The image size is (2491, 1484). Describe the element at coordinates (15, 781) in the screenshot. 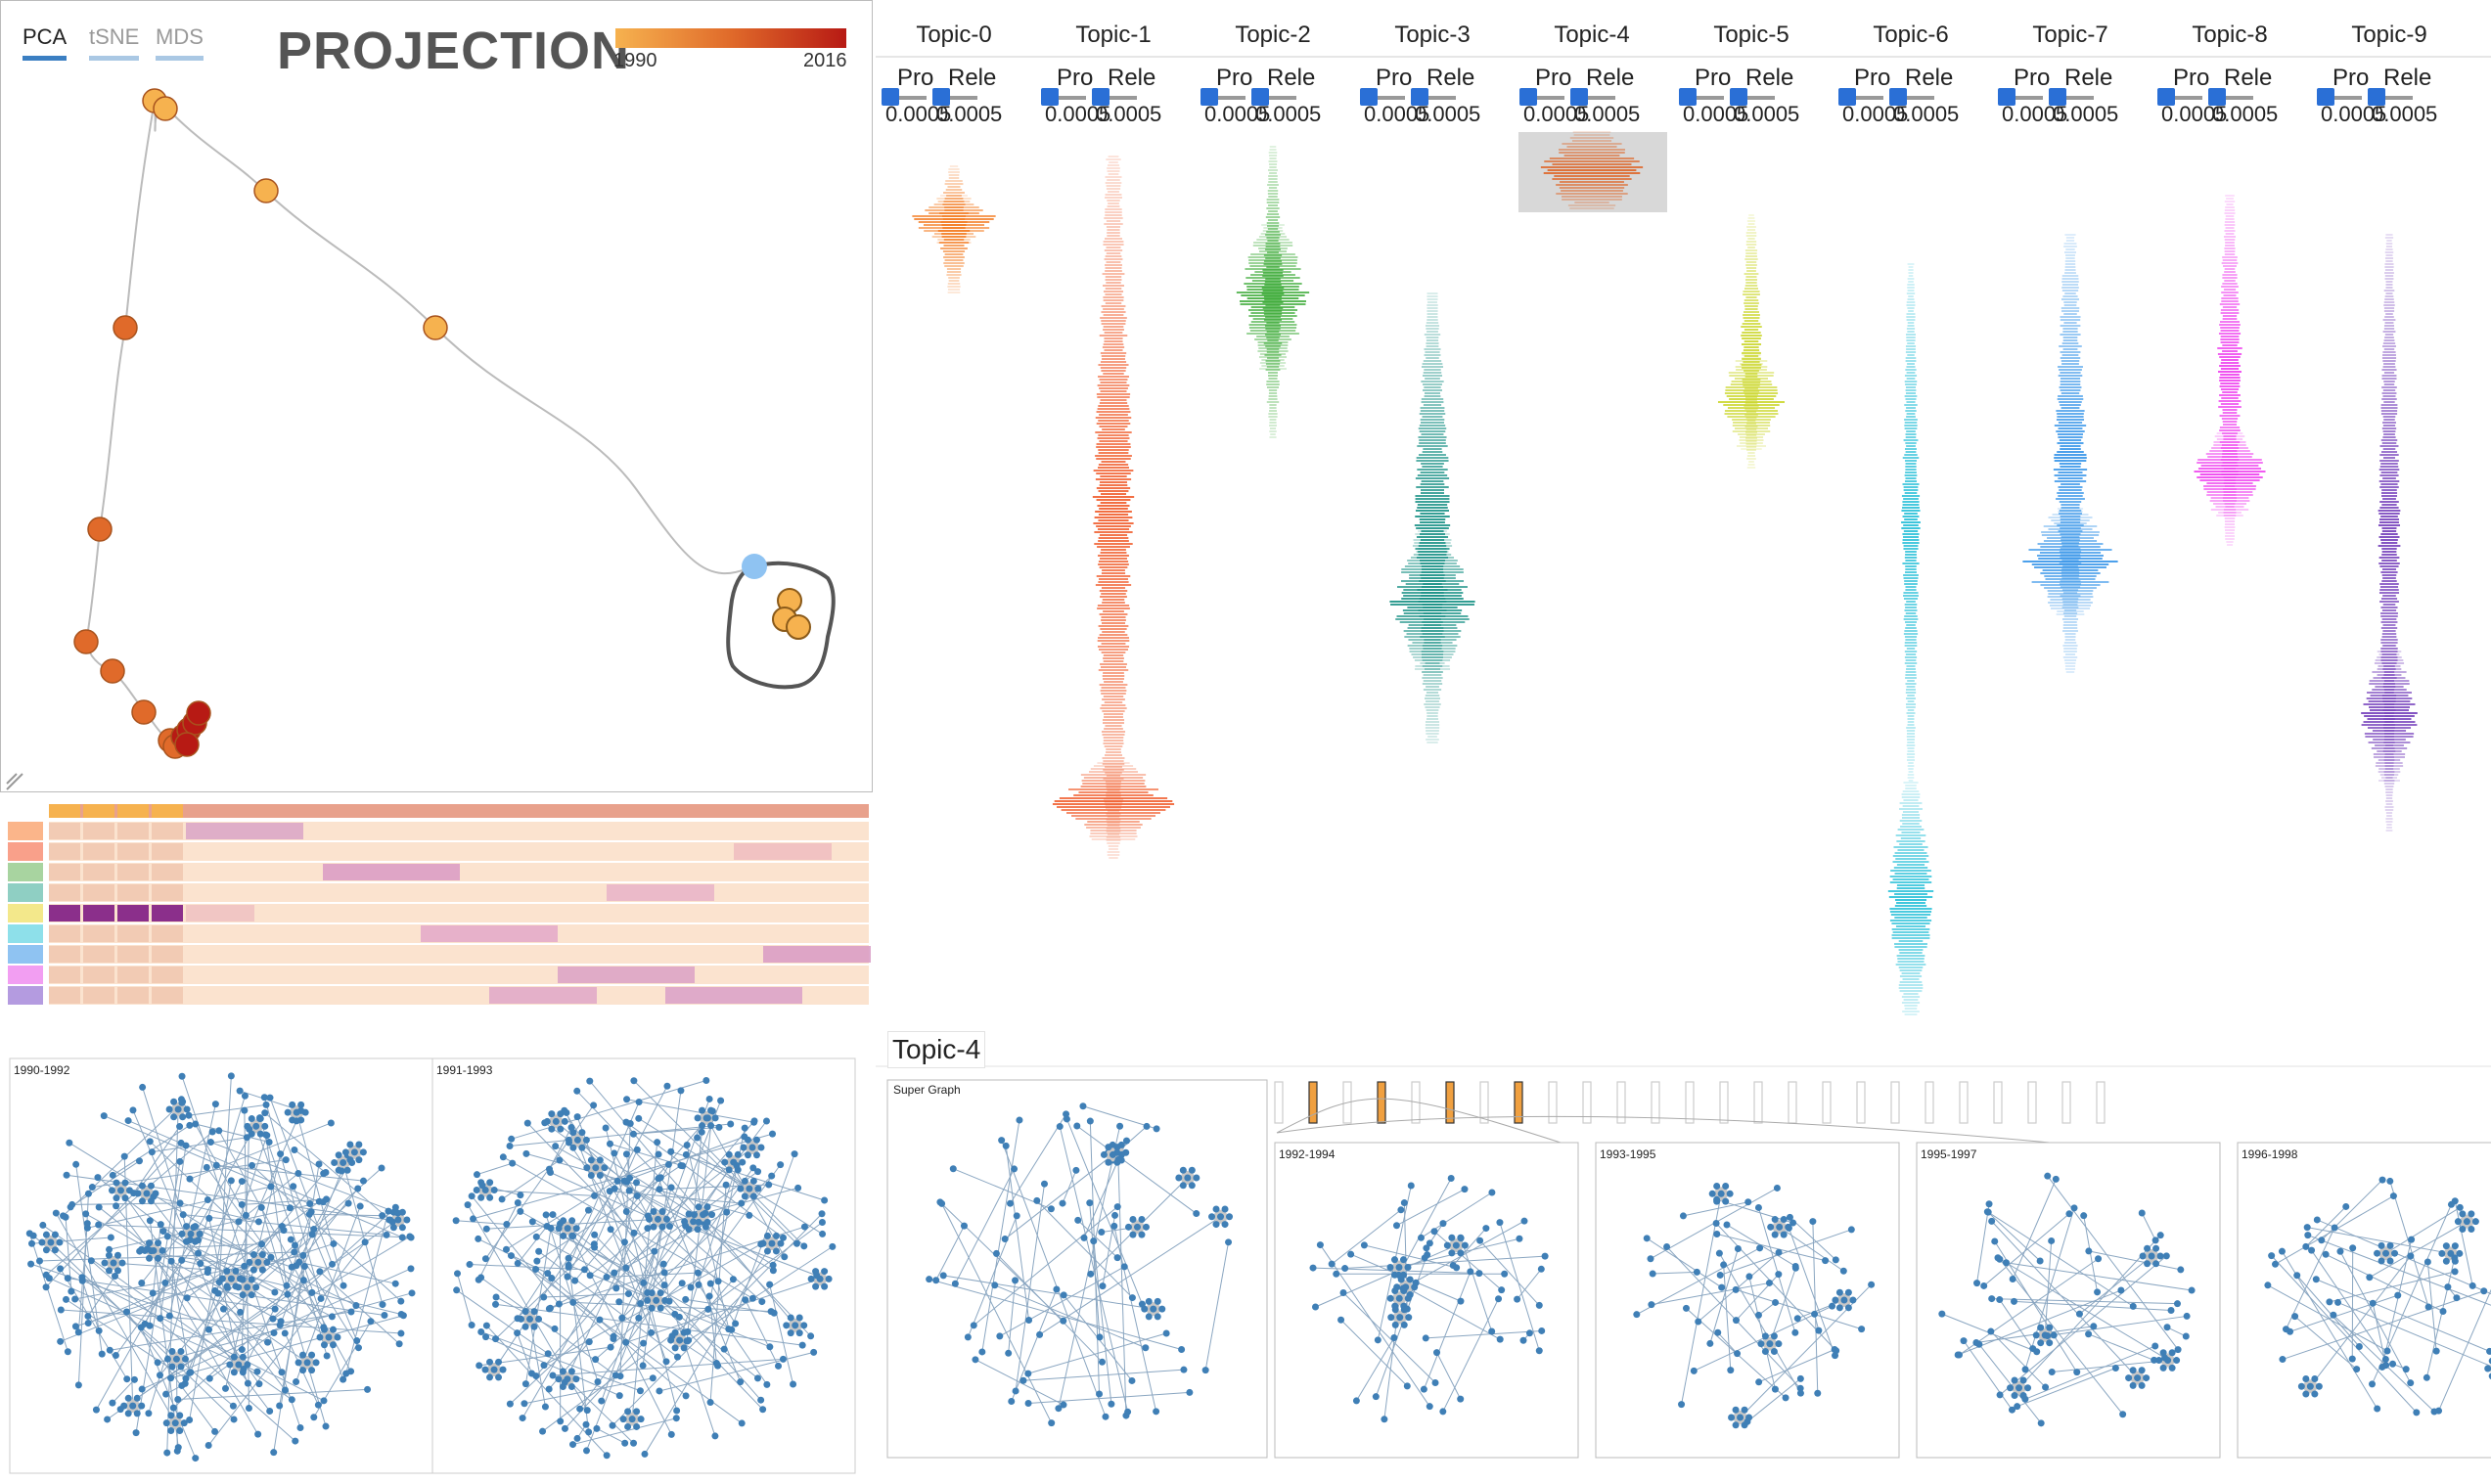

I see `resize-handle-icon` at that location.